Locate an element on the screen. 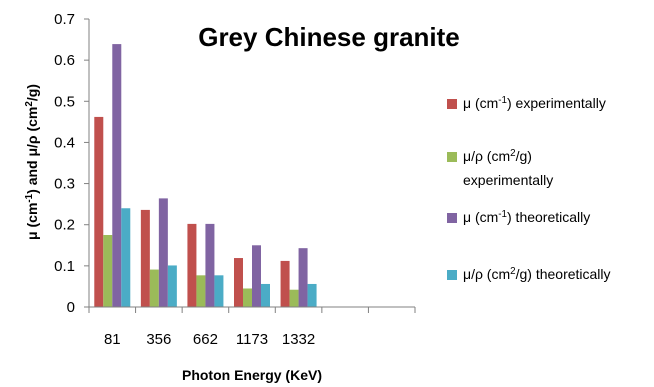 The image size is (654, 387). y-tick-label: 0.6 is located at coordinates (64, 60).